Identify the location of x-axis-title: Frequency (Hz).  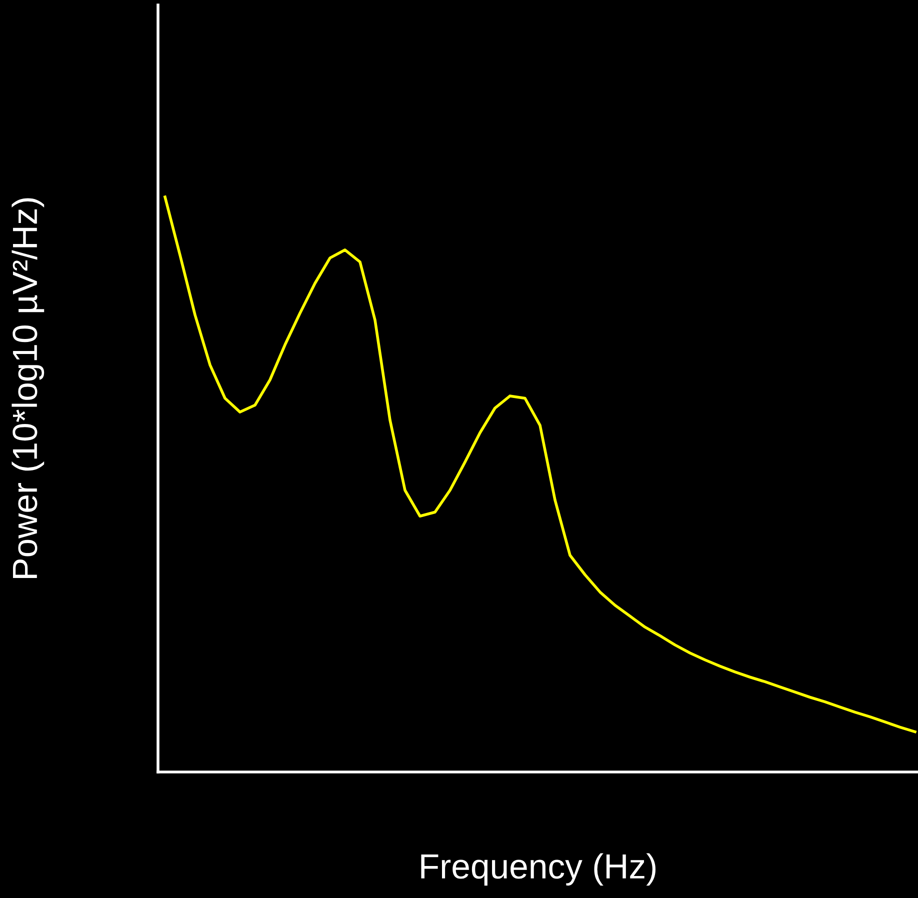
(538, 869).